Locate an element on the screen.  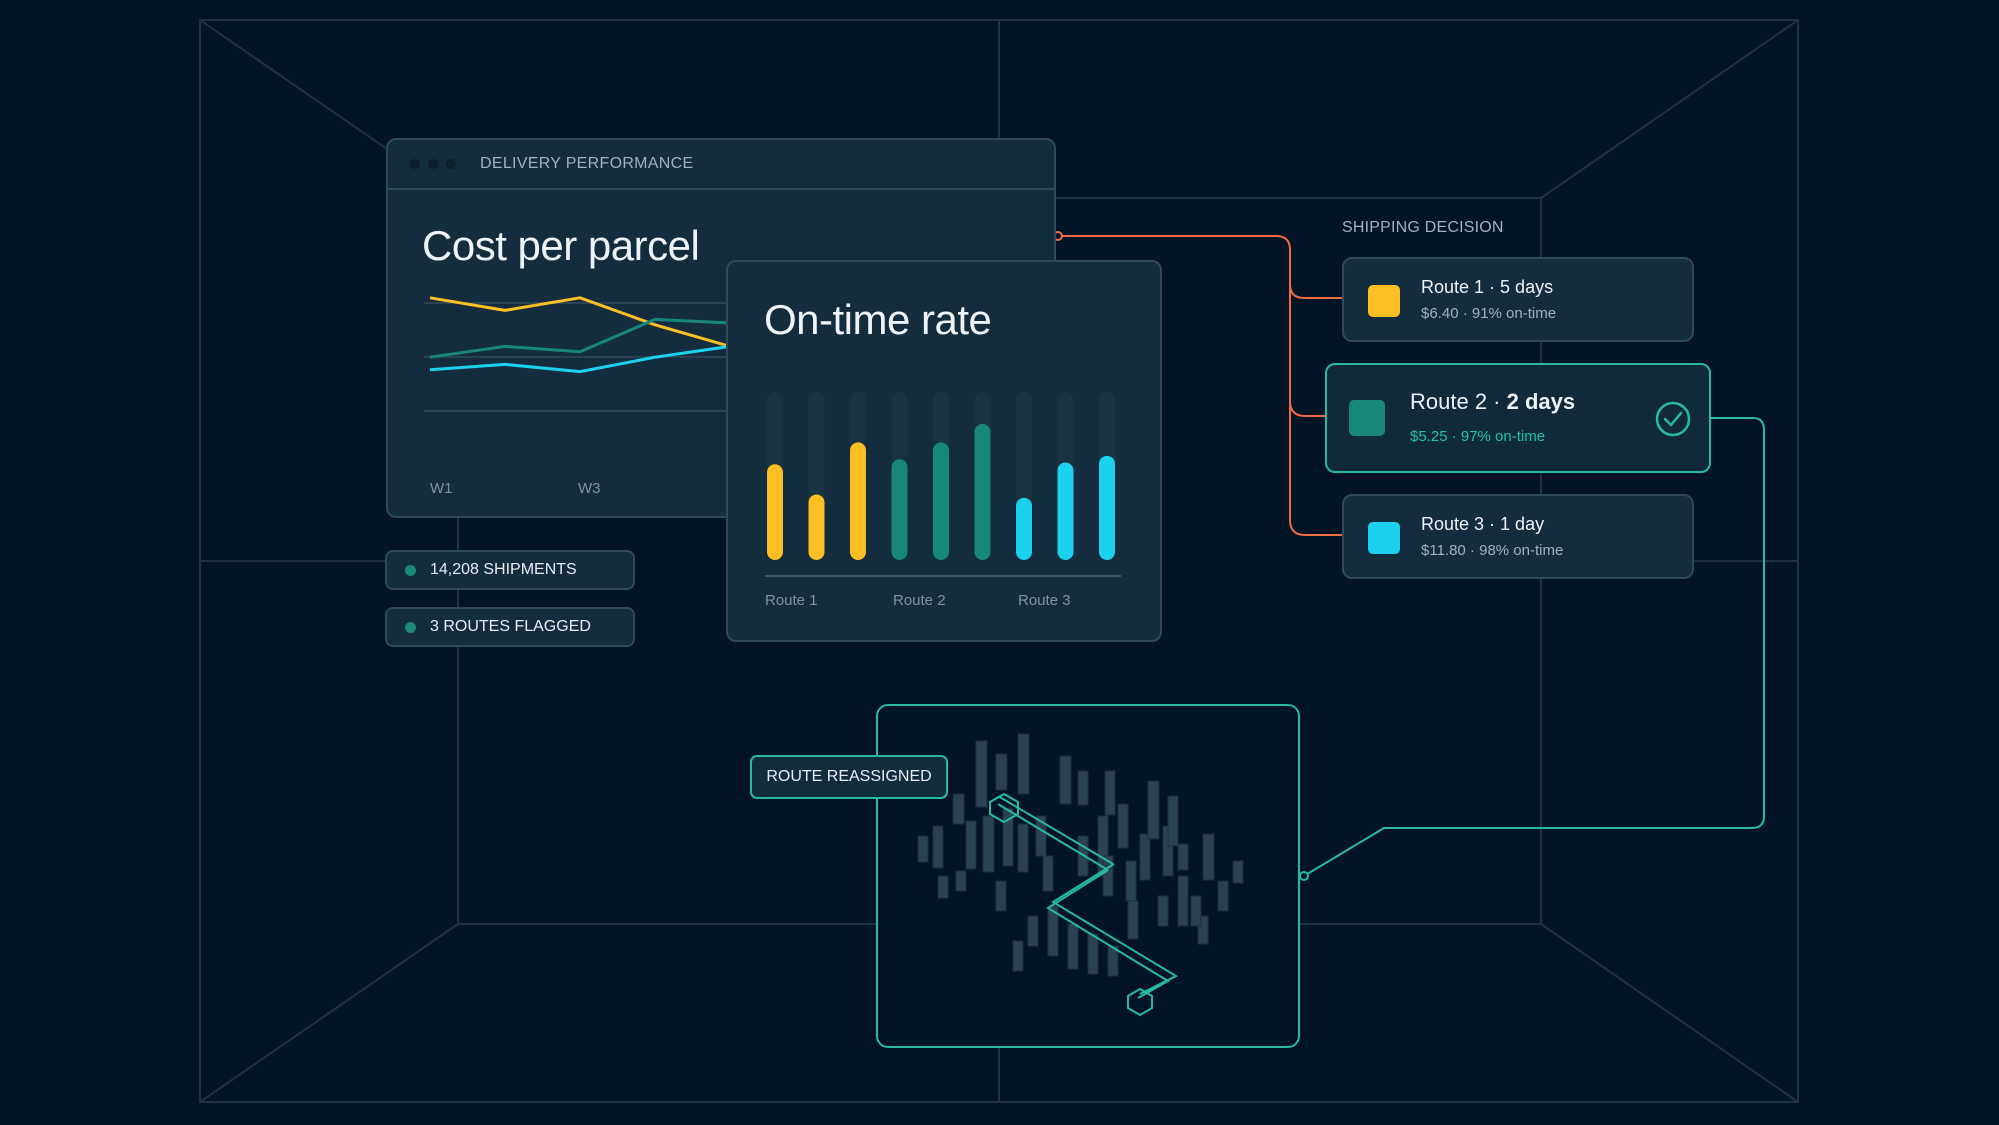
route-option-1: Route 1 · 5 days $6.40 · 91% on-time is located at coordinates (1518, 299).